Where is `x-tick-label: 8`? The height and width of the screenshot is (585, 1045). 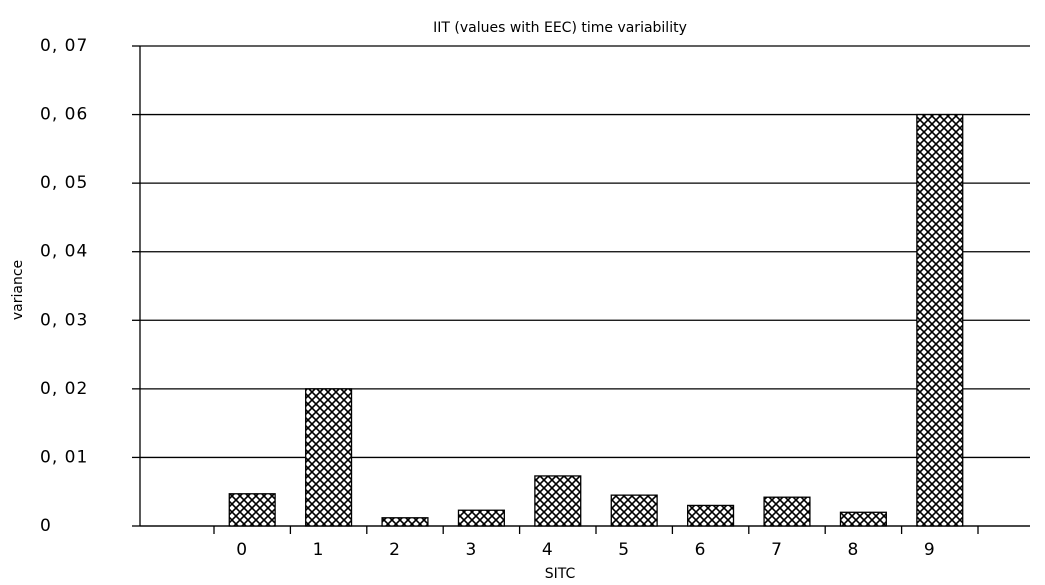
x-tick-label: 8 is located at coordinates (853, 550).